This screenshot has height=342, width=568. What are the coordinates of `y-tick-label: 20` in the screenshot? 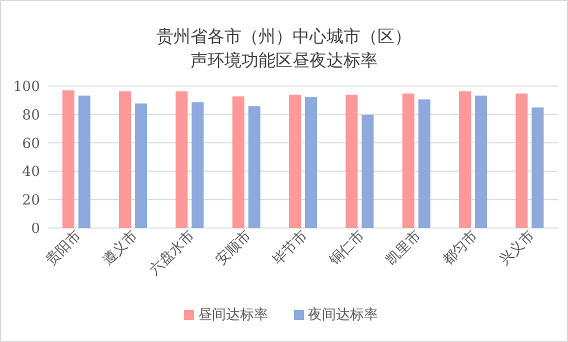 It's located at (31, 200).